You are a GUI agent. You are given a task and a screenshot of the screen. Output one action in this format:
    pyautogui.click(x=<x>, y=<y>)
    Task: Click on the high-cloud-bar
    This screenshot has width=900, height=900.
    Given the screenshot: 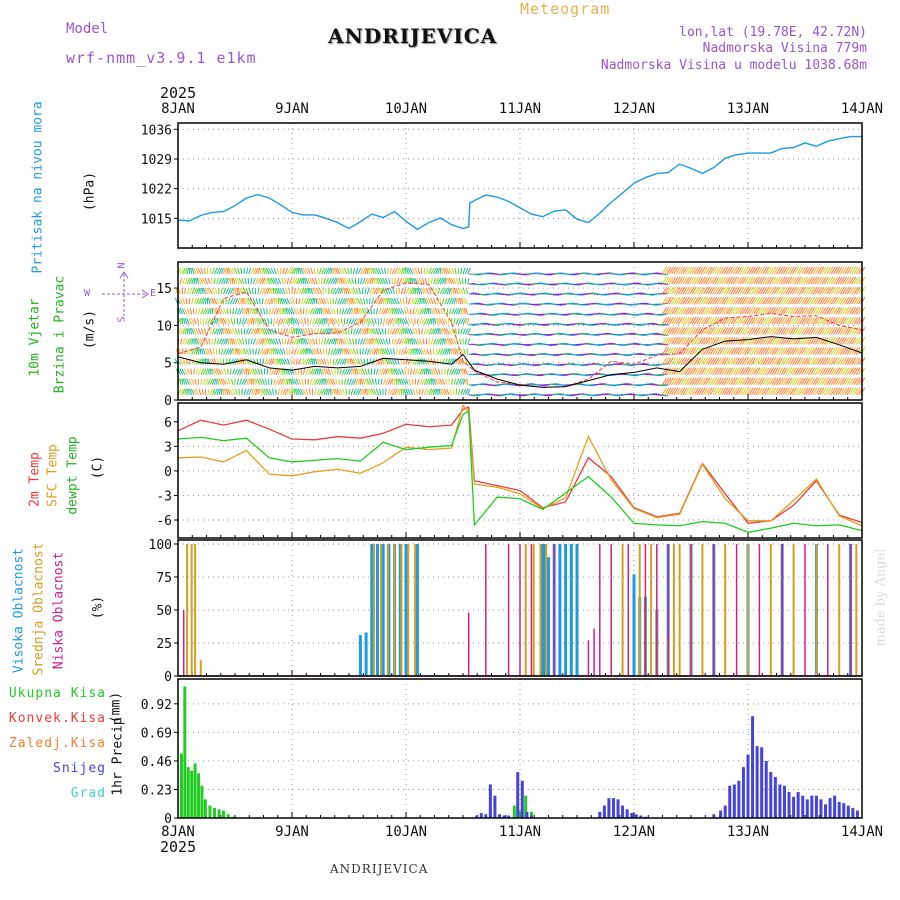 What is the action you would take?
    pyautogui.click(x=366, y=654)
    